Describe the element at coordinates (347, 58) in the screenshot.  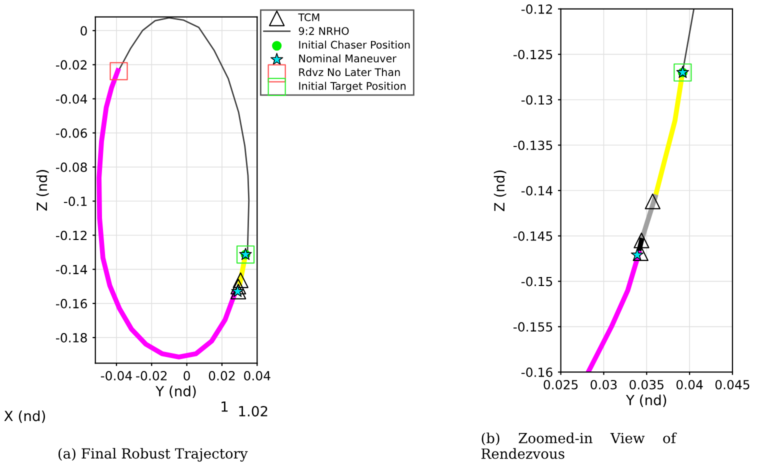
I see `legend-label: Nominal Maneuver` at that location.